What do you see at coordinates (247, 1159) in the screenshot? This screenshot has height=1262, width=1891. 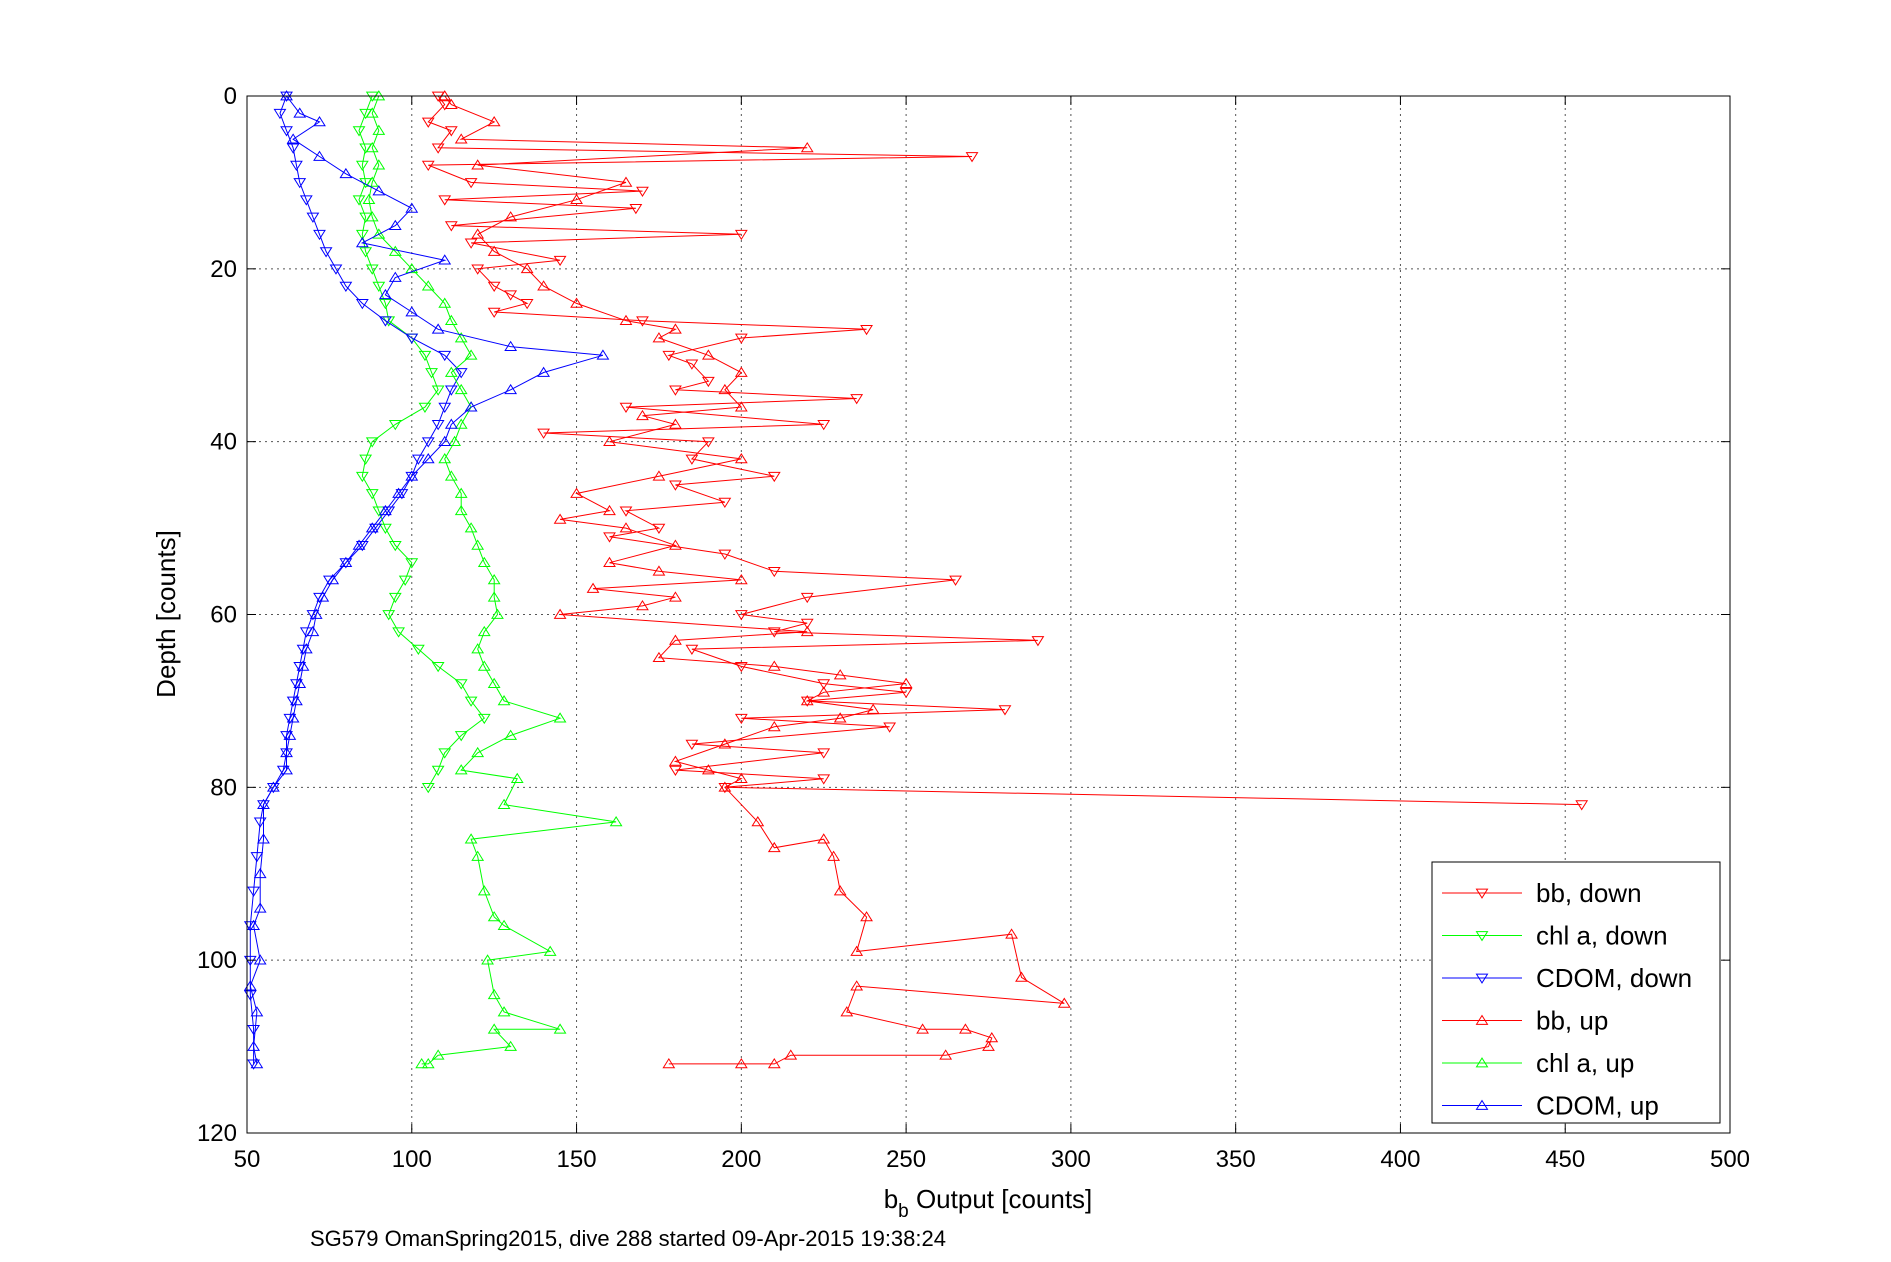 I see `x-tick-label: 50` at bounding box center [247, 1159].